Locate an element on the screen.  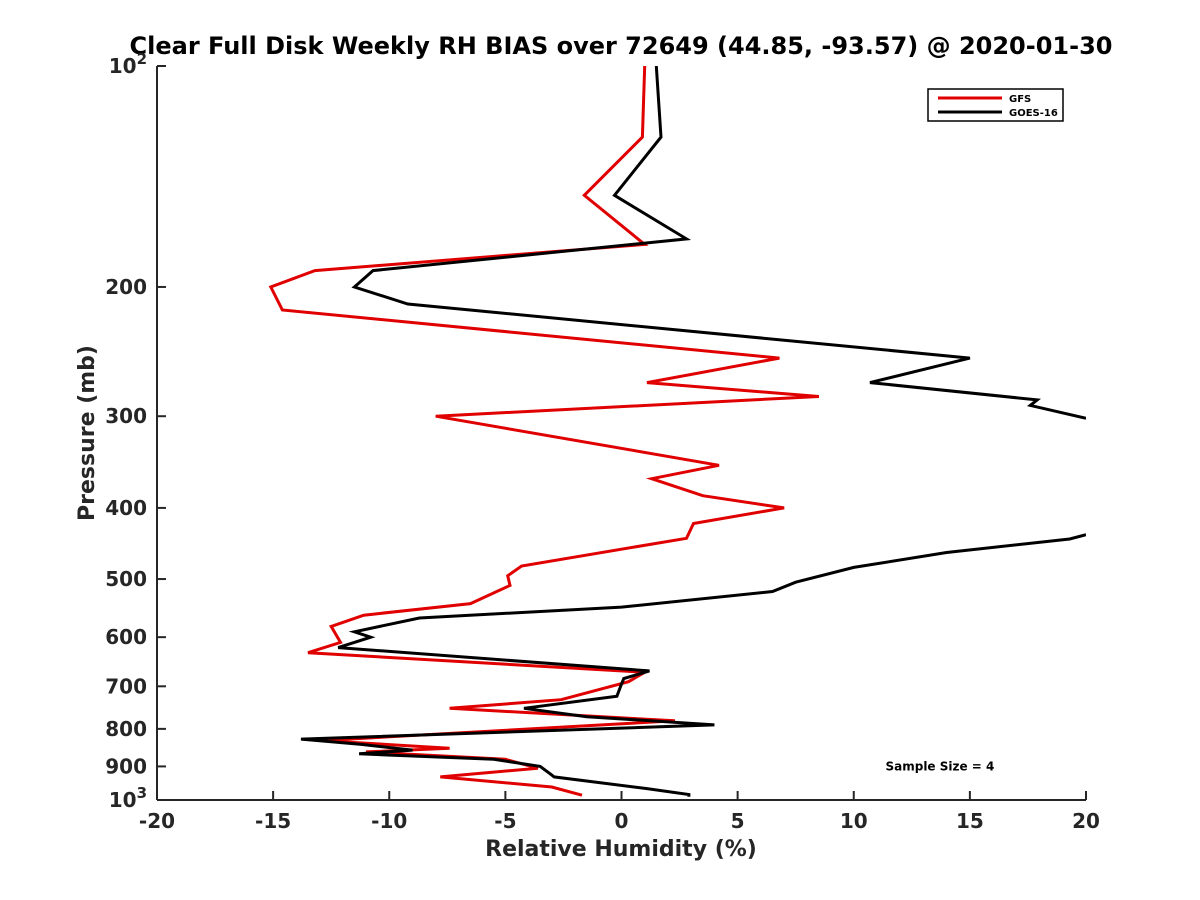
sample-size-annotation: Sample Size = 4 is located at coordinates (939, 766).